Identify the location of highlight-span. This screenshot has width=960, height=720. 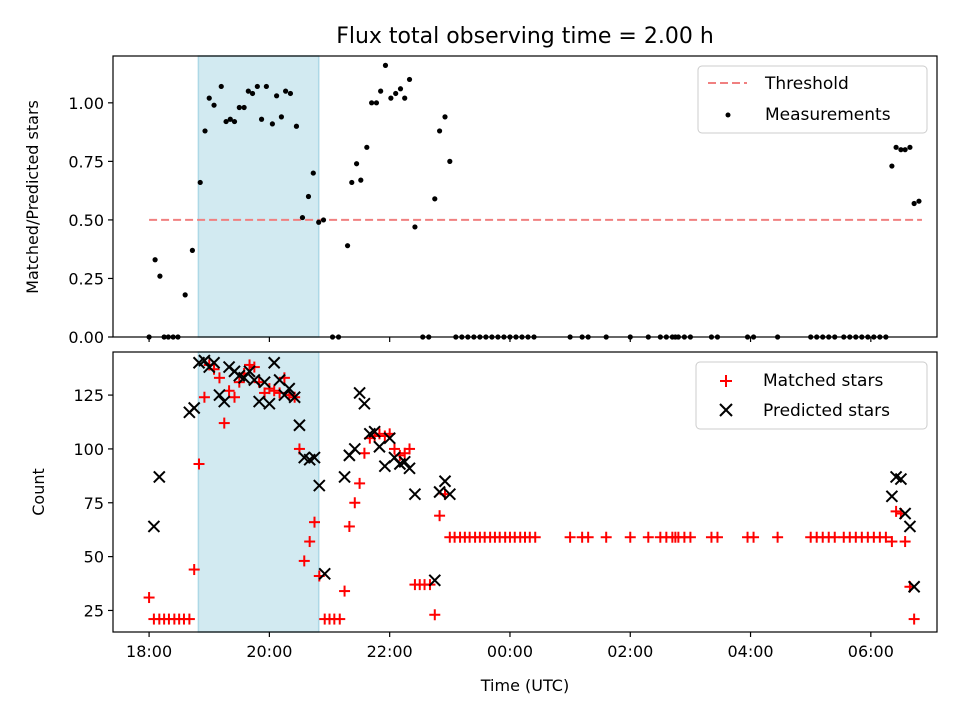
(258, 492).